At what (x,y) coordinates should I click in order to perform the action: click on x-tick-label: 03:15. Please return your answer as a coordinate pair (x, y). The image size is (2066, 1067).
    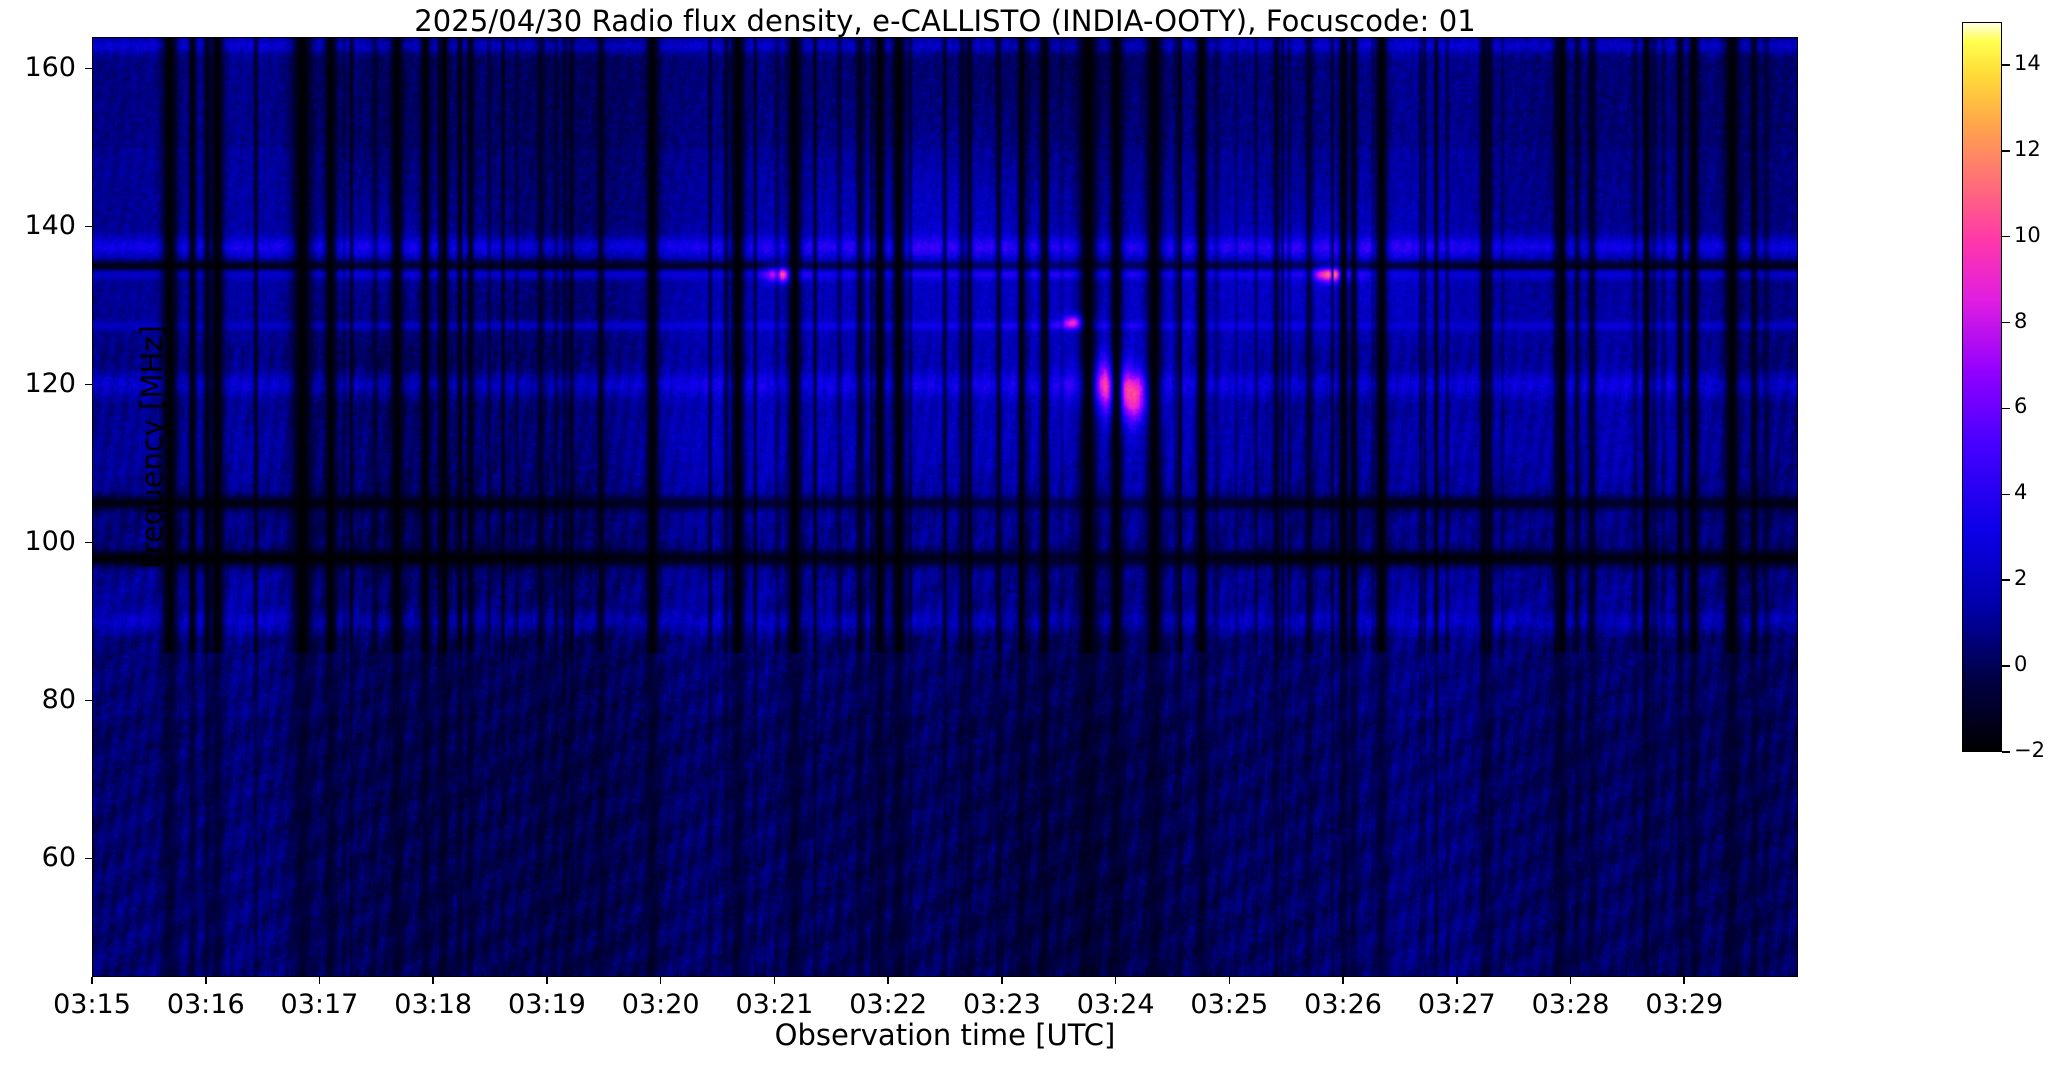
    Looking at the image, I should click on (92, 1004).